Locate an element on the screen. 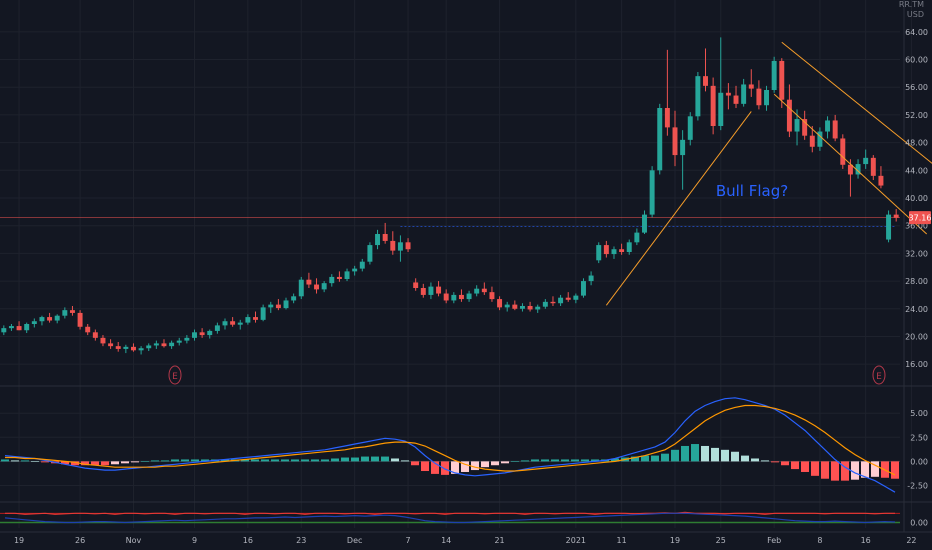 The image size is (932, 550). trendline-flag-lower is located at coordinates (850, 164).